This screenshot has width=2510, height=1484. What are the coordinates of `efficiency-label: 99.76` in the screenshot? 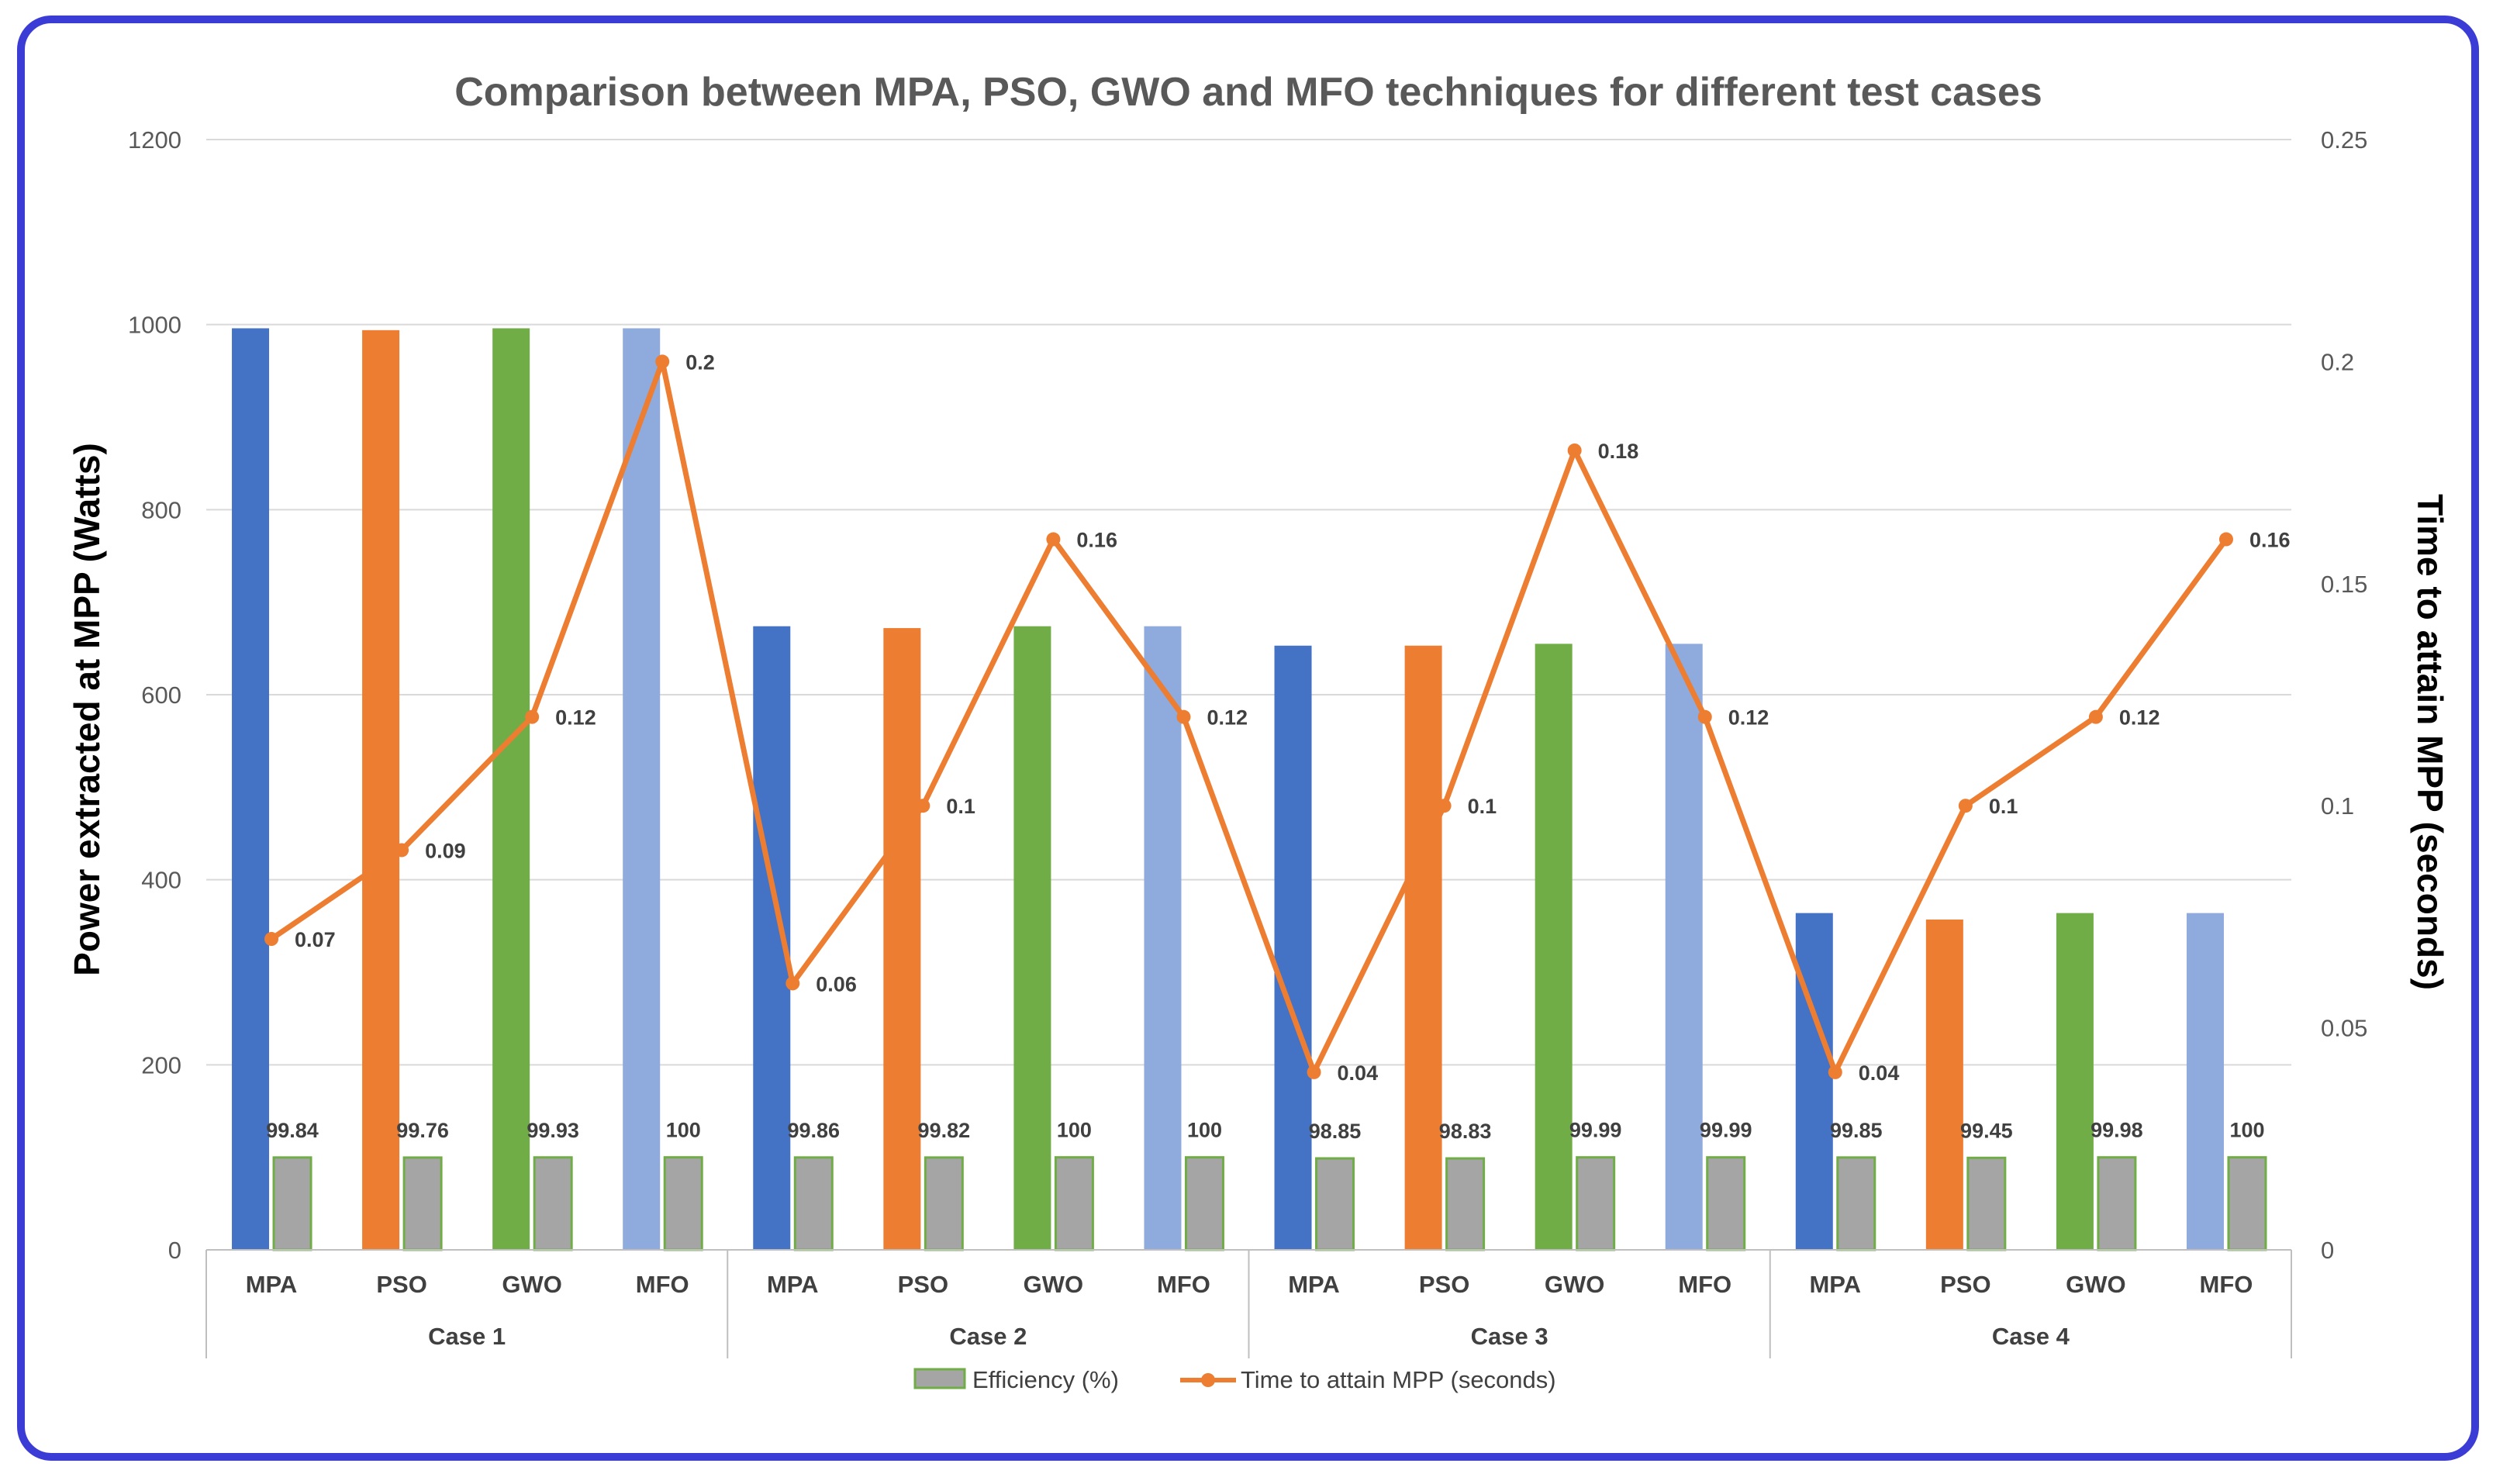 It's located at (423, 1131).